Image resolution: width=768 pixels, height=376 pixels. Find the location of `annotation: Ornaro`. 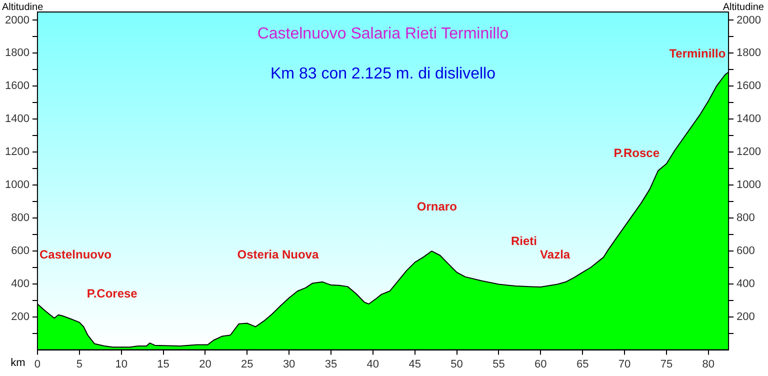

annotation: Ornaro is located at coordinates (436, 207).